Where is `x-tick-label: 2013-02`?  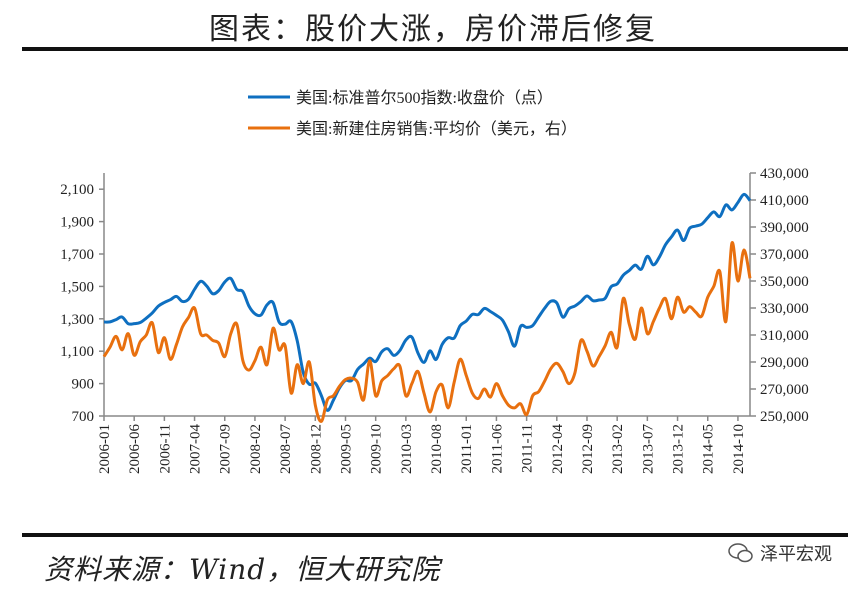 x-tick-label: 2013-02 is located at coordinates (618, 449).